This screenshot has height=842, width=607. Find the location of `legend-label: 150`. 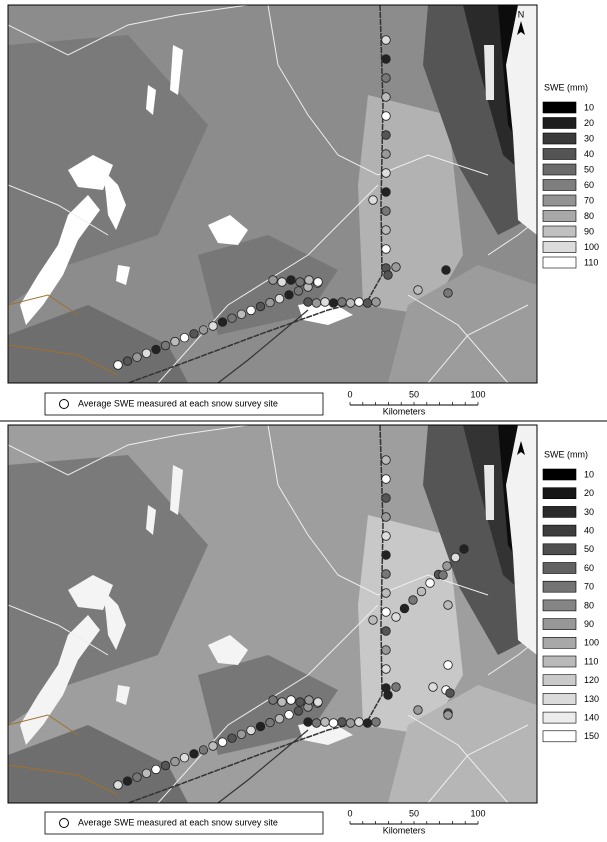

legend-label: 150 is located at coordinates (591, 736).